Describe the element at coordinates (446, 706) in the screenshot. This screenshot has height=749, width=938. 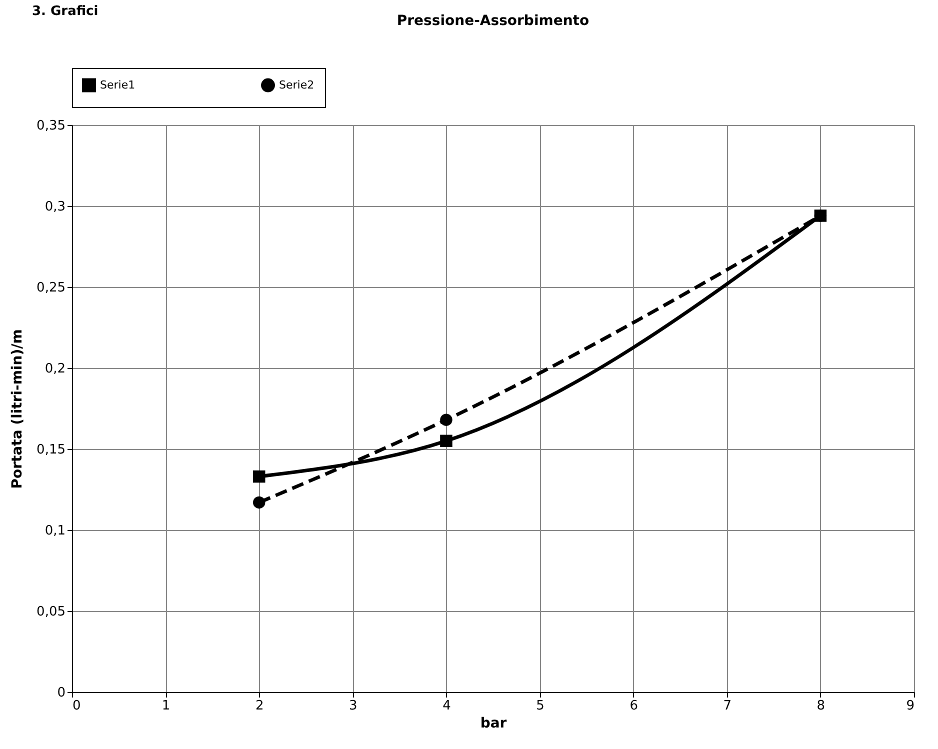
I see `x-tick-label: 4` at that location.